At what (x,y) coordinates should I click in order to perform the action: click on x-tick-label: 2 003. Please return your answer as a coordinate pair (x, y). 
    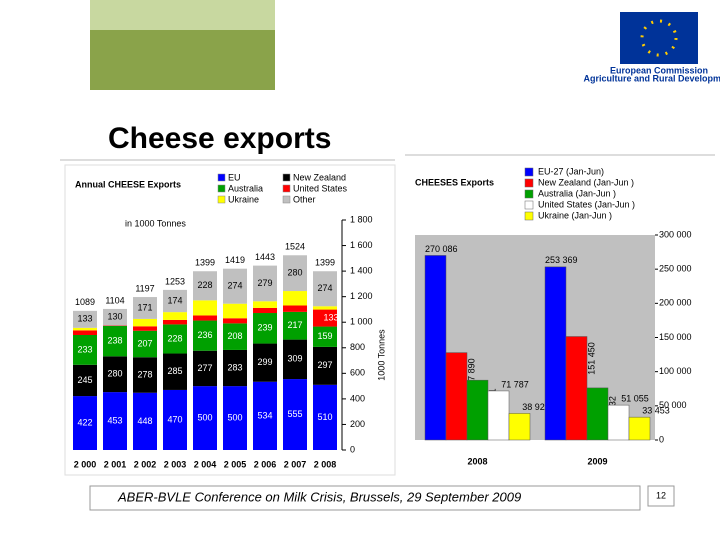
    Looking at the image, I should click on (175, 464).